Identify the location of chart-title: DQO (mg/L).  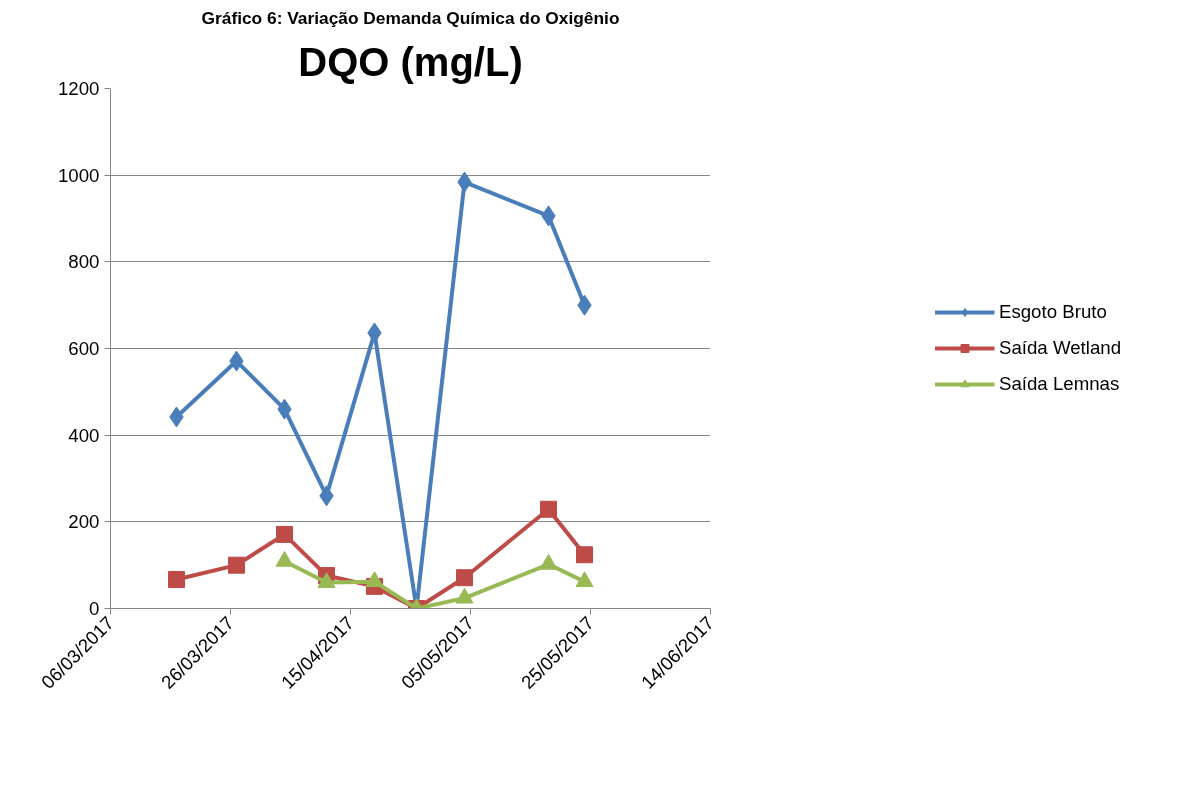
(410, 61).